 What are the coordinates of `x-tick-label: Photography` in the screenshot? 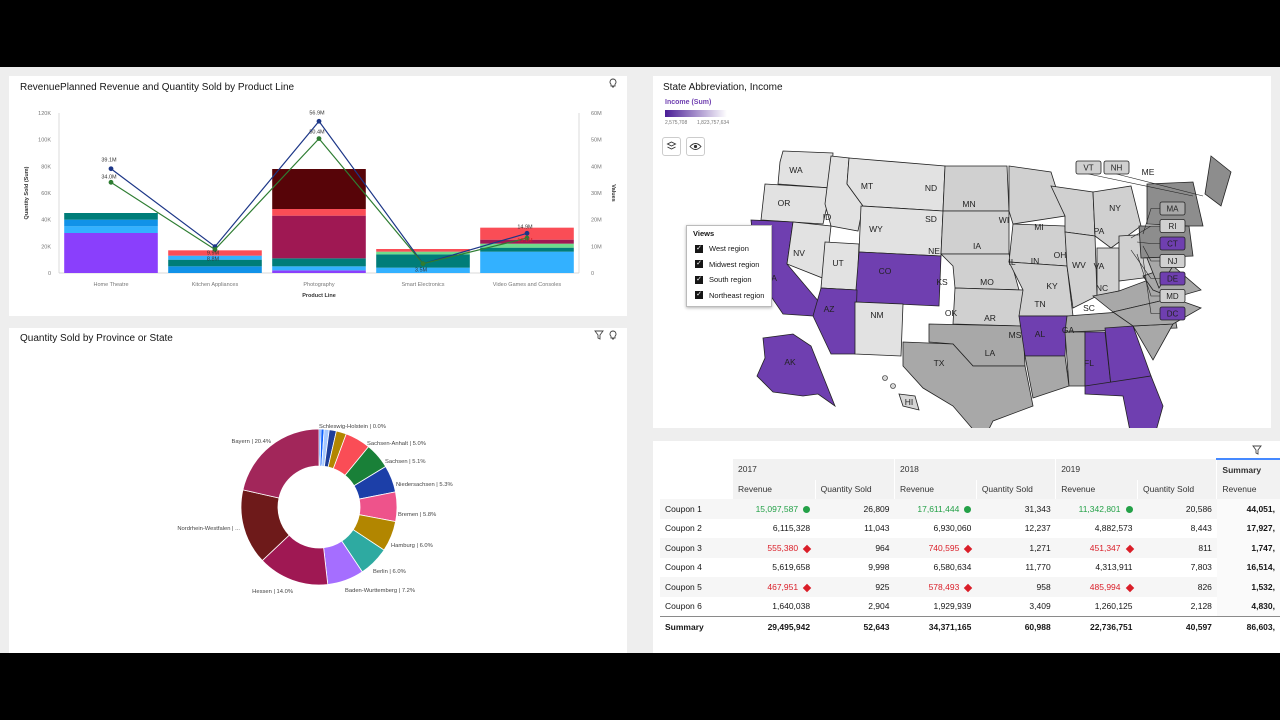 It's located at (318, 285).